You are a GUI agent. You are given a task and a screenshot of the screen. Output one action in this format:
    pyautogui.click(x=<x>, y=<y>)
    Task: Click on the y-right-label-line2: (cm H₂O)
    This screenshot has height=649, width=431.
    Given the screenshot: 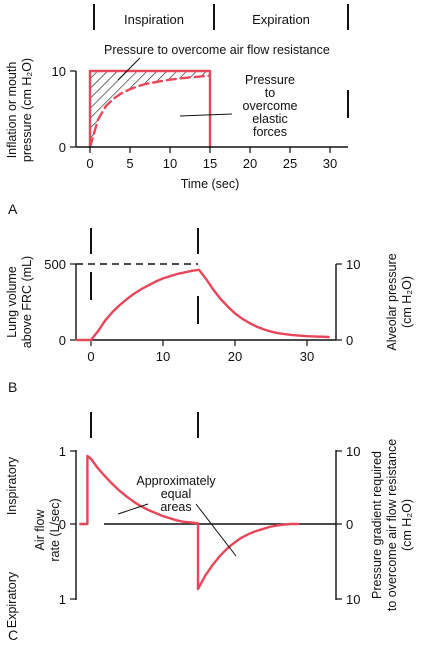 What is the action you would take?
    pyautogui.click(x=407, y=302)
    